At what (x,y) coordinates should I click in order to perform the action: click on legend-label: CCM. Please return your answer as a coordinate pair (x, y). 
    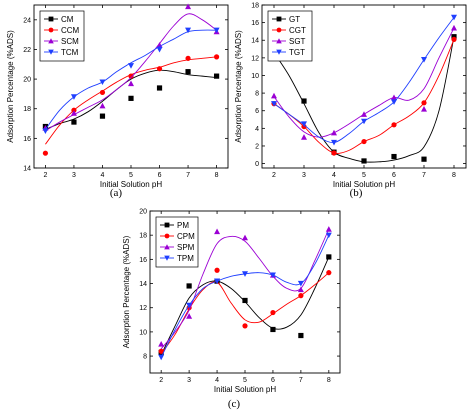
    Looking at the image, I should click on (70, 30).